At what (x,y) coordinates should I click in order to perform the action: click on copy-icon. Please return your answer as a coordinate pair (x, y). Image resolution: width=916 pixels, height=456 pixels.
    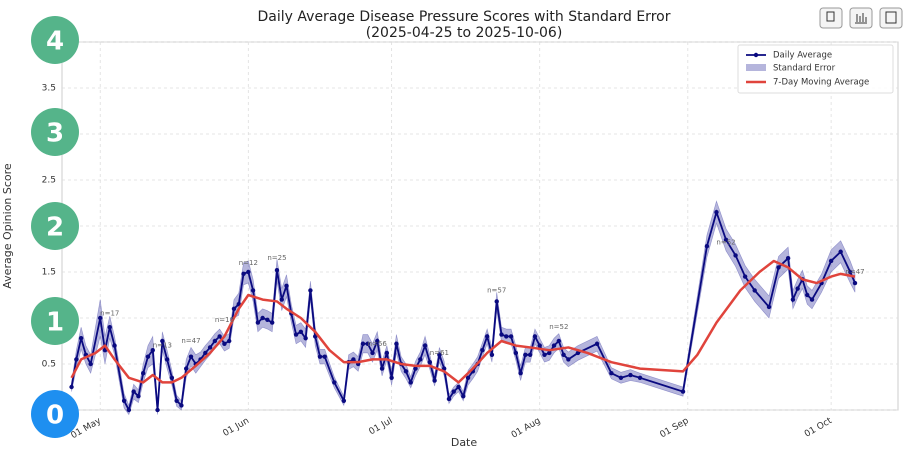
    Looking at the image, I should click on (830, 16).